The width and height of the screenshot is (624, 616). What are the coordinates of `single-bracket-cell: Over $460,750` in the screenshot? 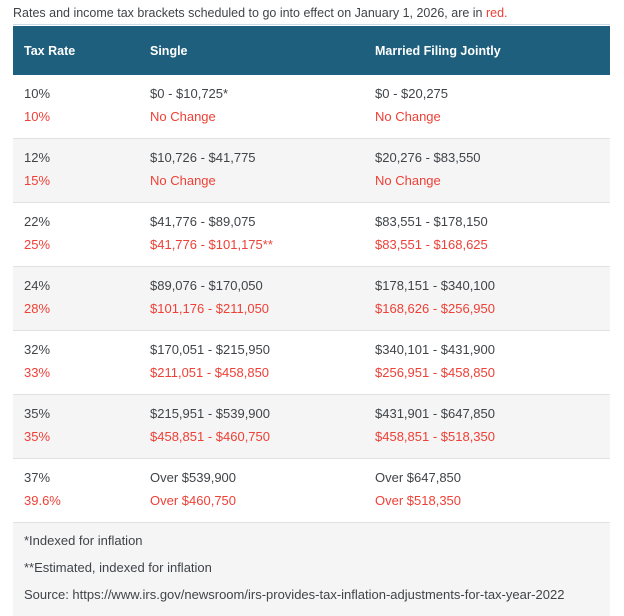 It's located at (193, 500).